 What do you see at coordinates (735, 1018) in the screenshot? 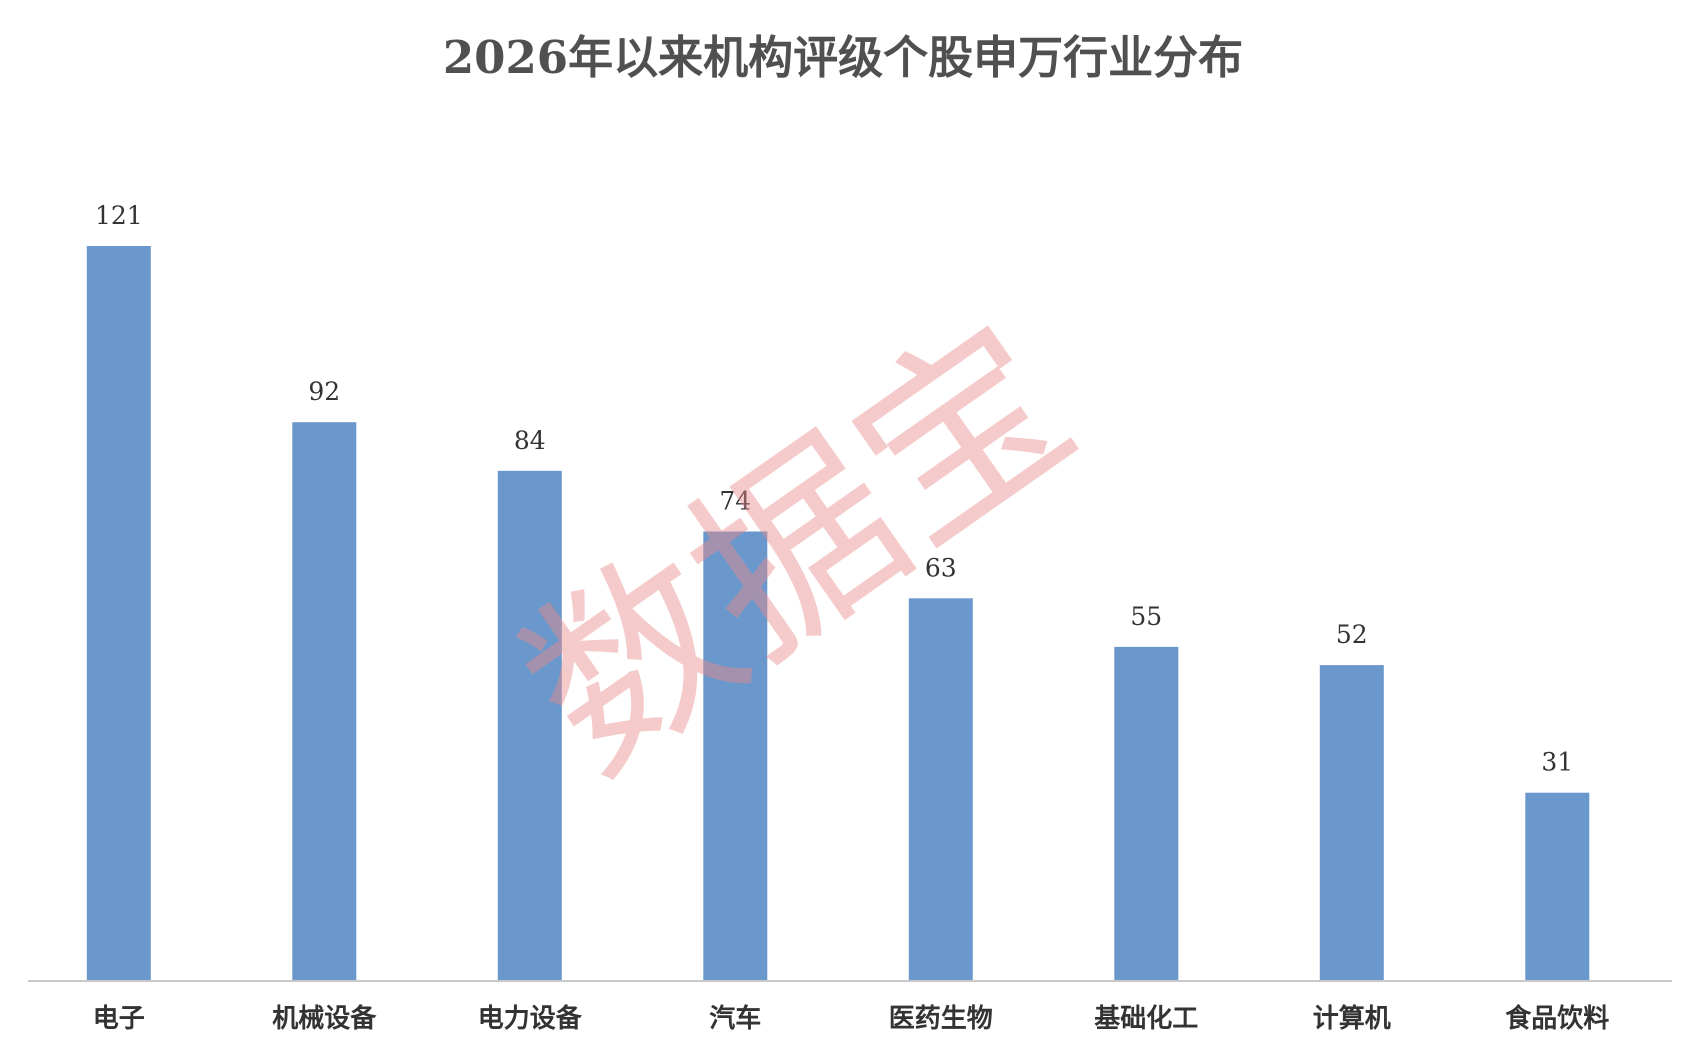
I see `category-label-4: 汽车` at bounding box center [735, 1018].